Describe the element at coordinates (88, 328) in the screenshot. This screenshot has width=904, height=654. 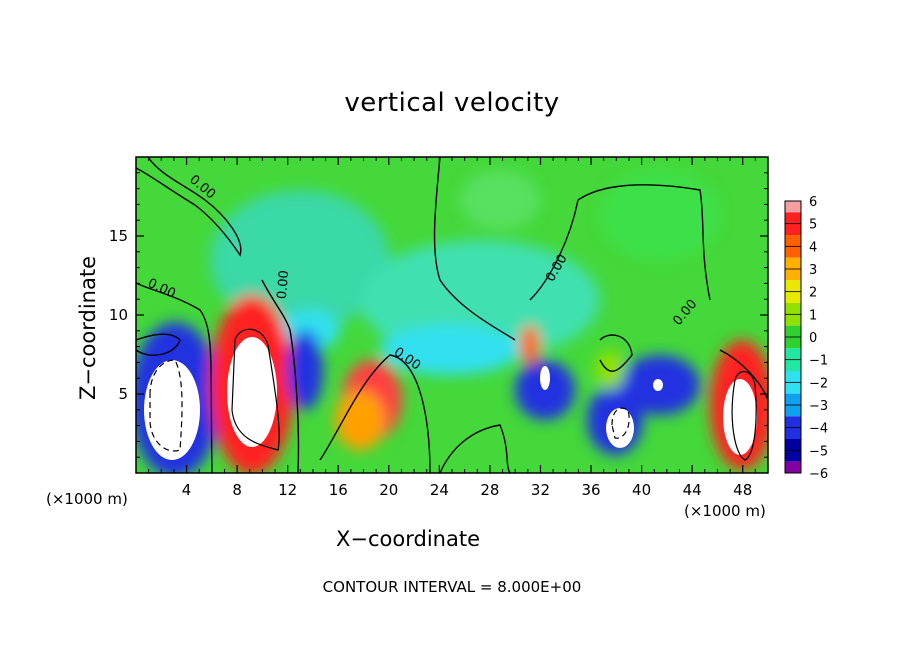
I see `y-axis-label: Z−coordinate` at that location.